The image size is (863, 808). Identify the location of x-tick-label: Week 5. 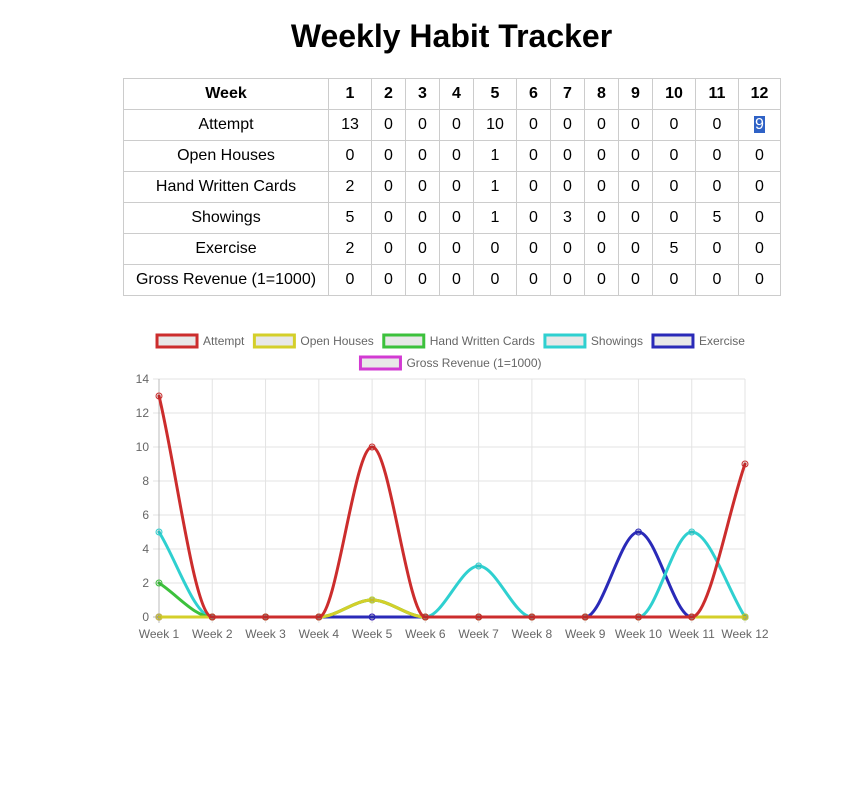
(372, 634).